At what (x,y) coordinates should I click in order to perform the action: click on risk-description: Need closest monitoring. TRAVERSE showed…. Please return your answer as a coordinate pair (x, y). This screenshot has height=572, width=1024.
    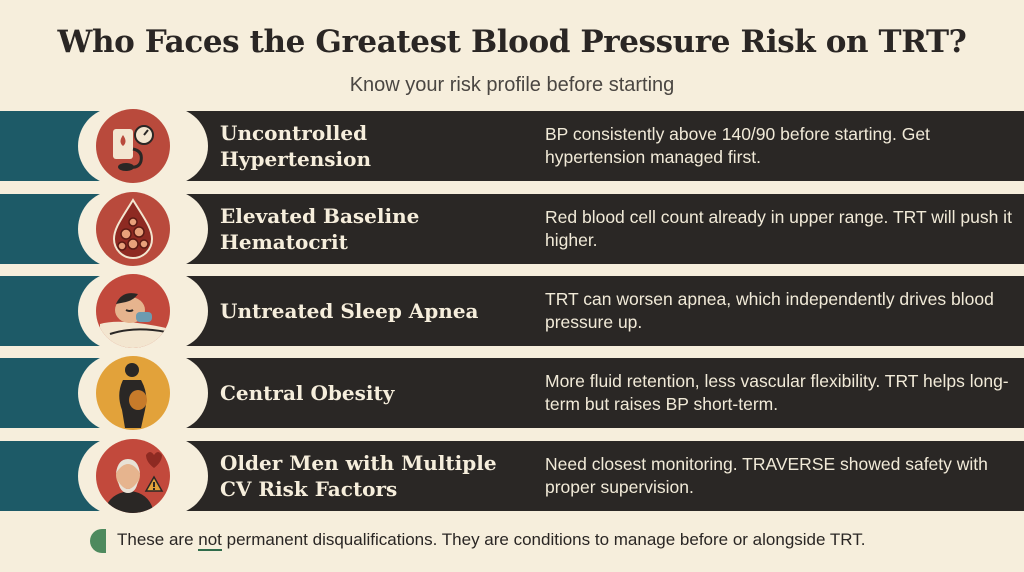
    Looking at the image, I should click on (766, 475).